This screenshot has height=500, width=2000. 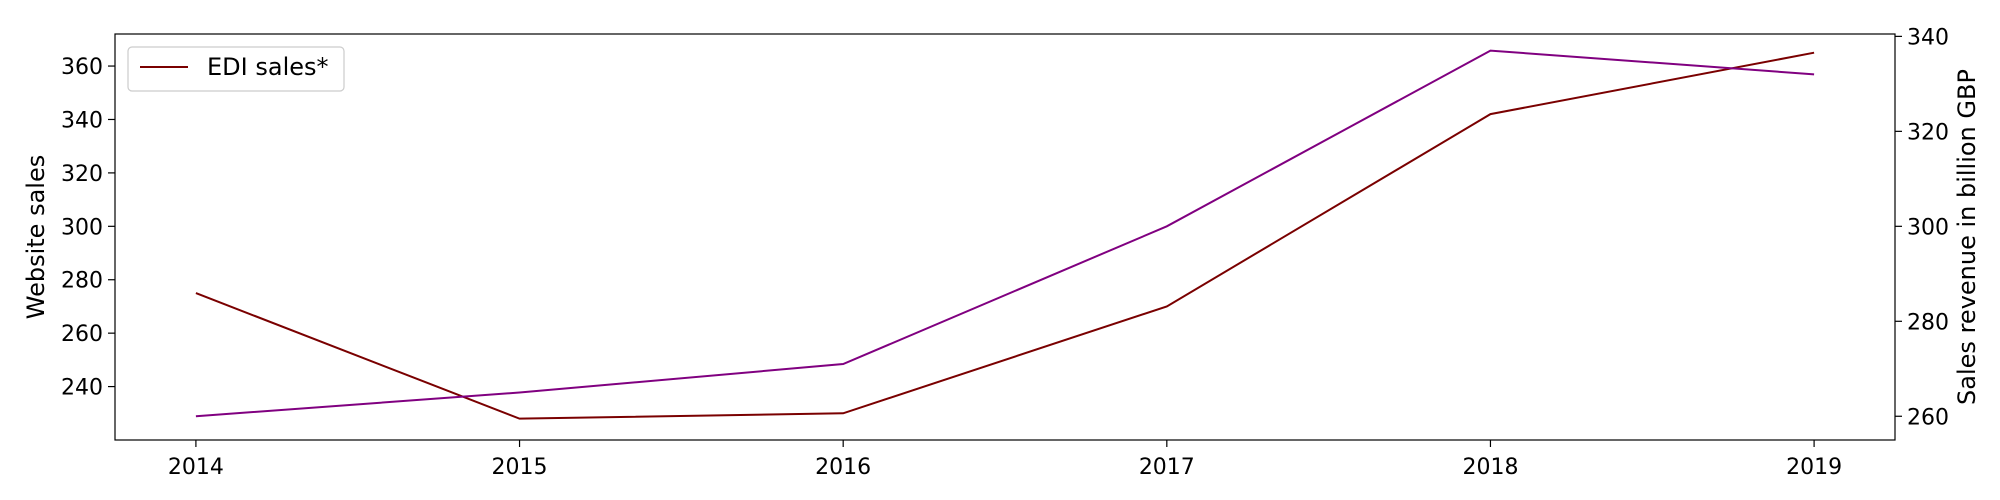 I want to click on legend-label-edi-sales: EDI sales*, so click(x=268, y=67).